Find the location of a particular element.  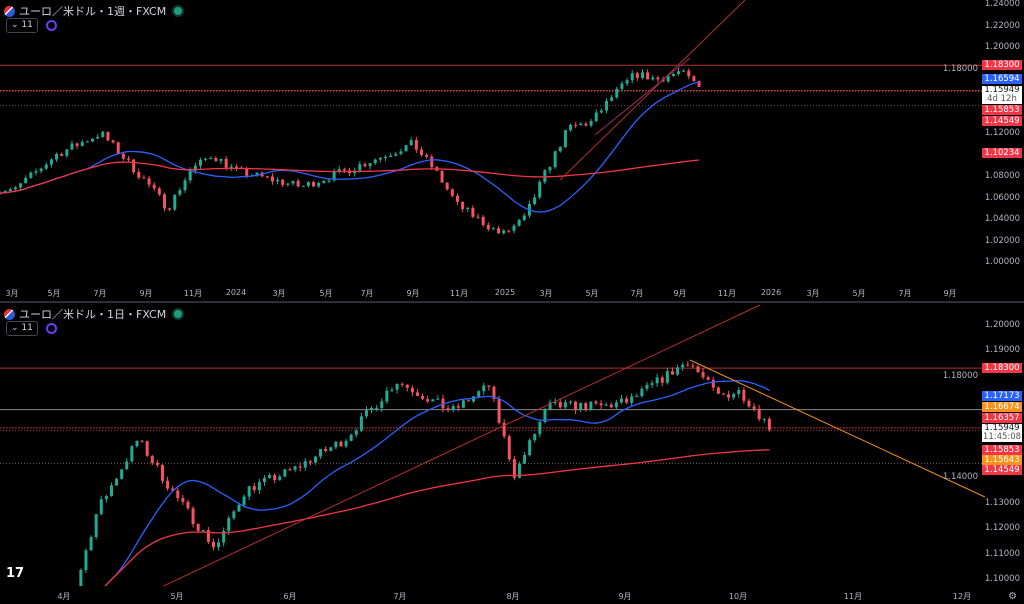

settings-gear-icon: ⚙ is located at coordinates (1012, 596).